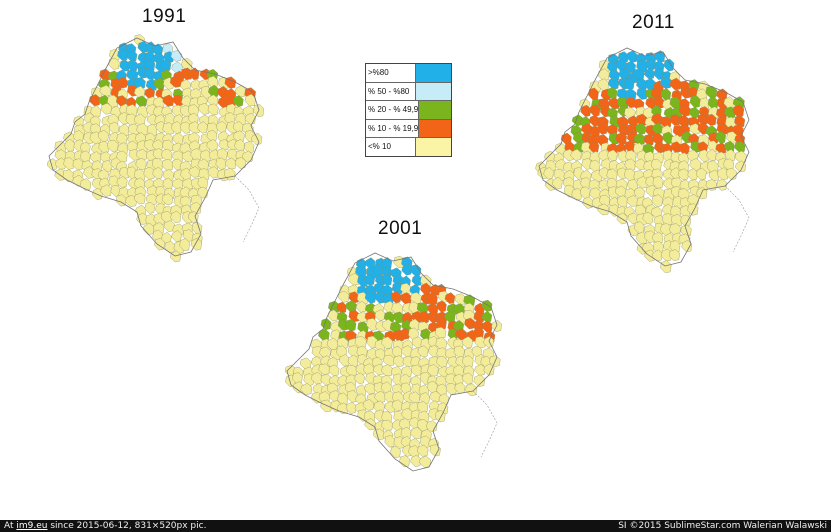  I want to click on boundary-line, so click(485, 424).